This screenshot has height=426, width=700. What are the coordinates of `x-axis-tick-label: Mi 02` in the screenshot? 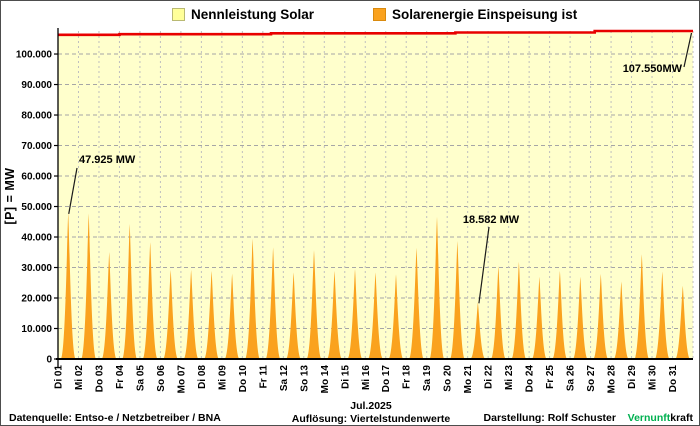 It's located at (79, 377).